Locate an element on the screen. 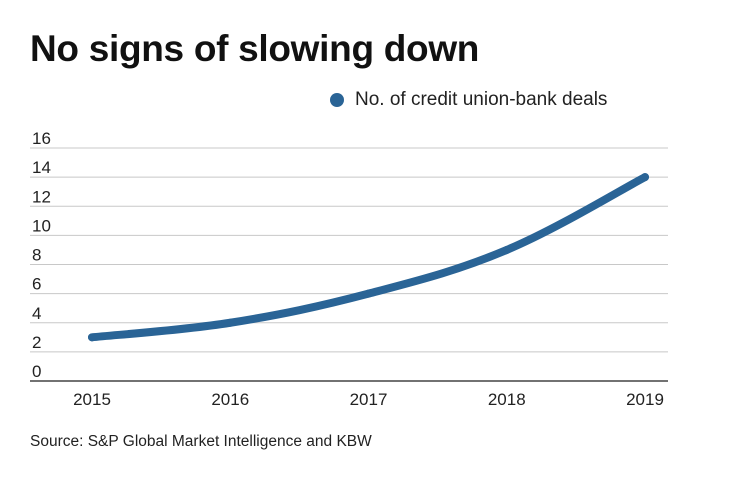 This screenshot has width=740, height=482. y-tick-label: 2 is located at coordinates (36, 342).